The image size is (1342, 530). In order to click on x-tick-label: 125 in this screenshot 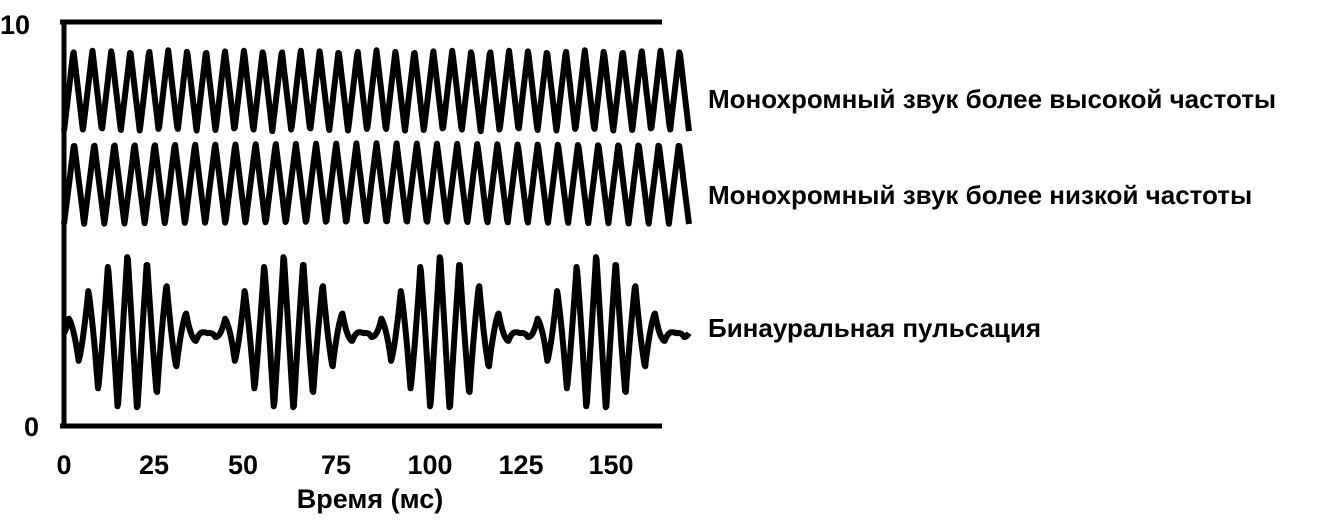, I will do `click(520, 465)`.